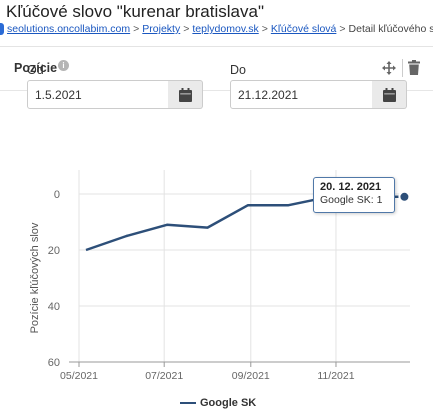 The width and height of the screenshot is (433, 417). What do you see at coordinates (54, 307) in the screenshot?
I see `y-tick-label: 40` at bounding box center [54, 307].